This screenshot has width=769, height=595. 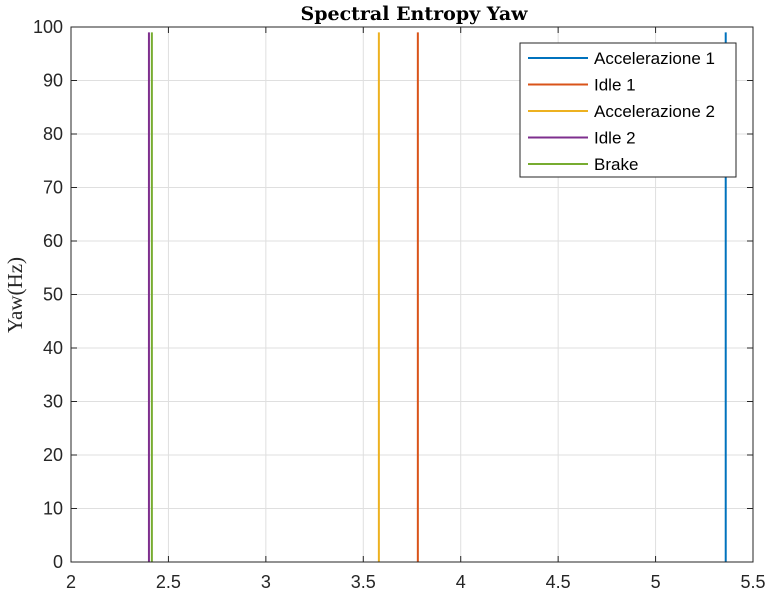 What do you see at coordinates (461, 582) in the screenshot?
I see `x-tick-label: 4` at bounding box center [461, 582].